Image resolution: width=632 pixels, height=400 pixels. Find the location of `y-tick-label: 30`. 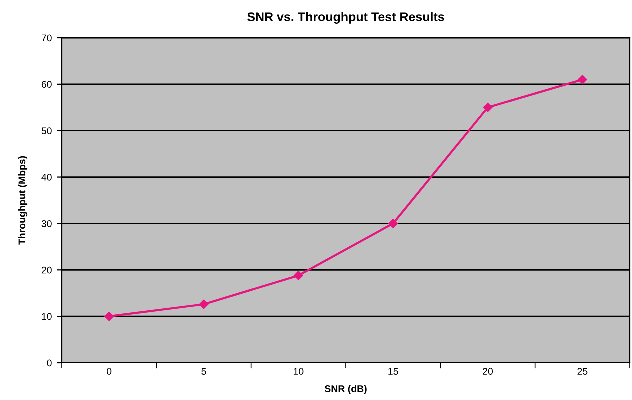

y-tick-label: 30 is located at coordinates (47, 224).